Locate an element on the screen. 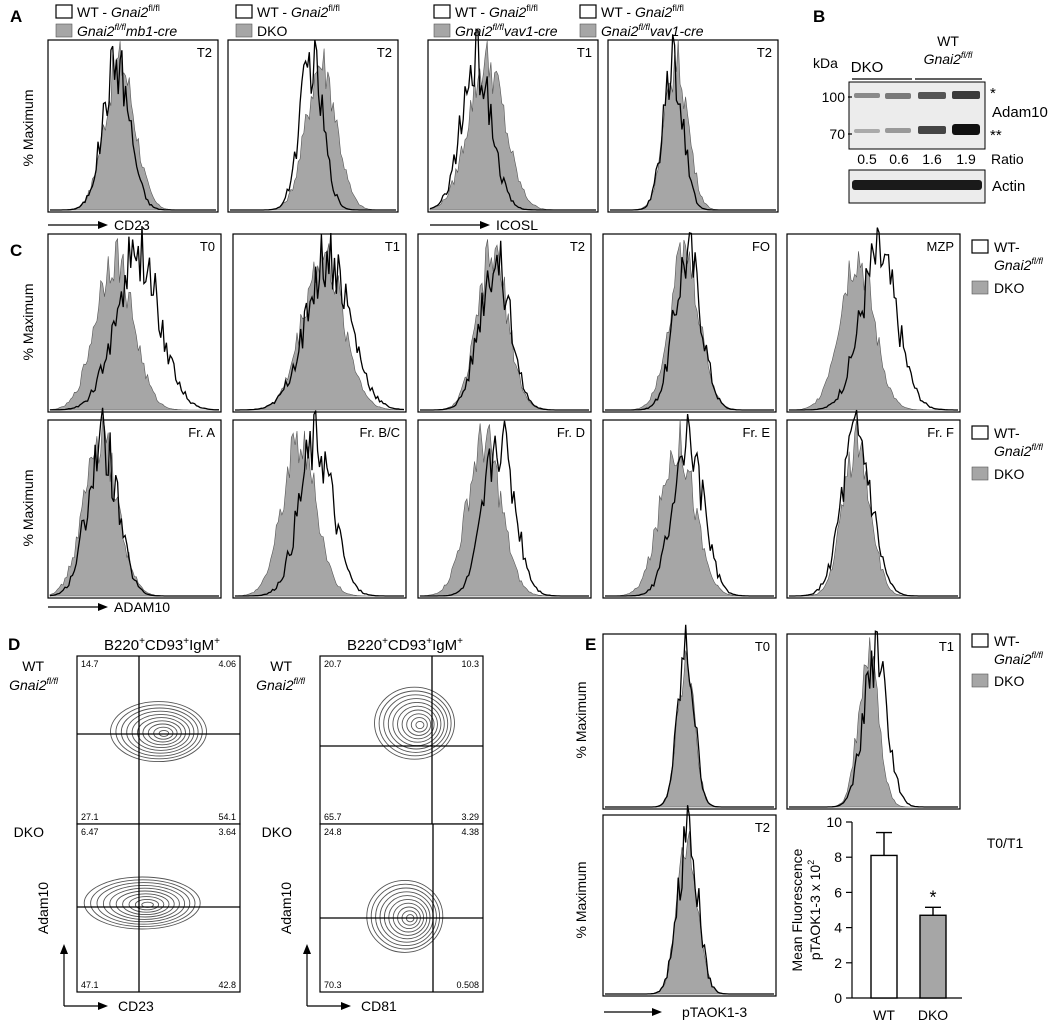 The image size is (1060, 1026). row-label-wt-gene: Gnai2fl/fl is located at coordinates (281, 684).